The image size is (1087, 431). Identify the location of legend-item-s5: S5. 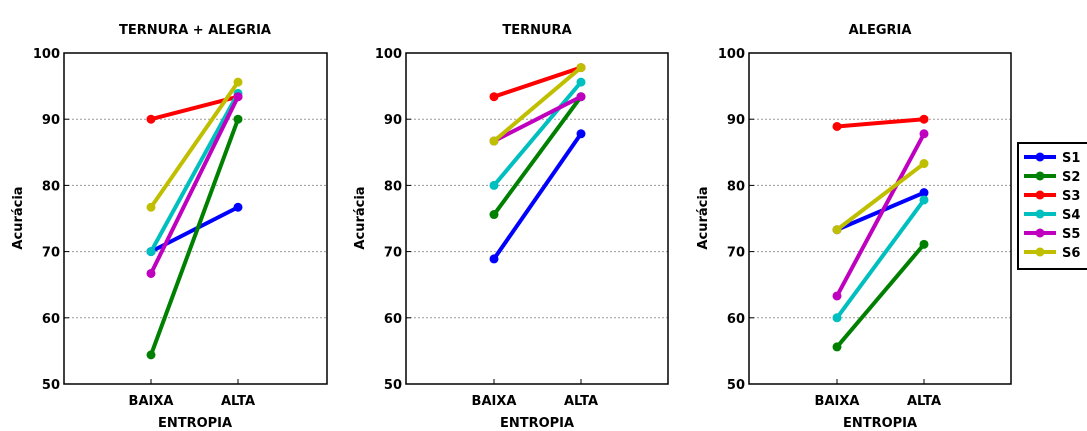
(1052, 234).